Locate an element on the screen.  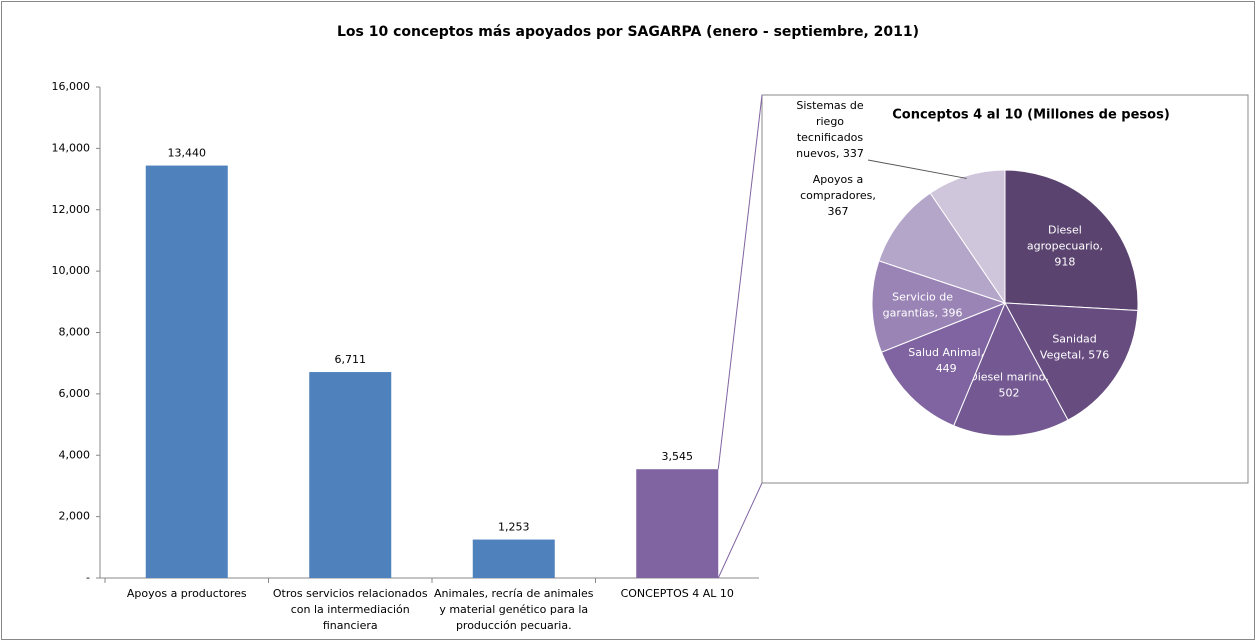
data-label: Apoyos a compradores, 367 is located at coordinates (838, 195).